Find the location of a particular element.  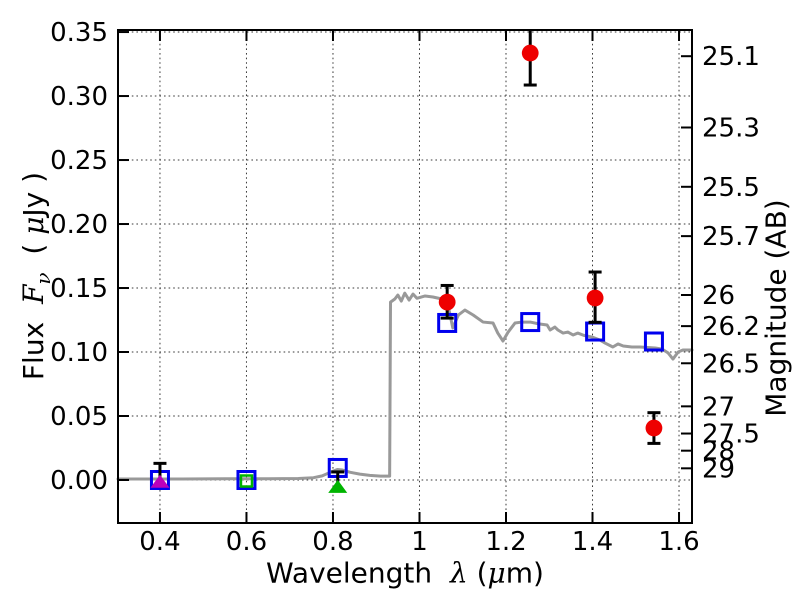

mag-tick-label: 25.3 is located at coordinates (731, 128).